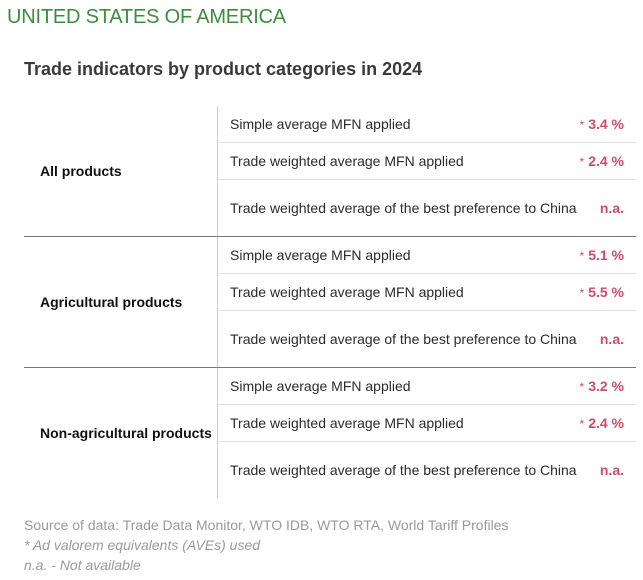 Image resolution: width=643 pixels, height=580 pixels. Describe the element at coordinates (81, 171) in the screenshot. I see `category-label: All products` at that location.